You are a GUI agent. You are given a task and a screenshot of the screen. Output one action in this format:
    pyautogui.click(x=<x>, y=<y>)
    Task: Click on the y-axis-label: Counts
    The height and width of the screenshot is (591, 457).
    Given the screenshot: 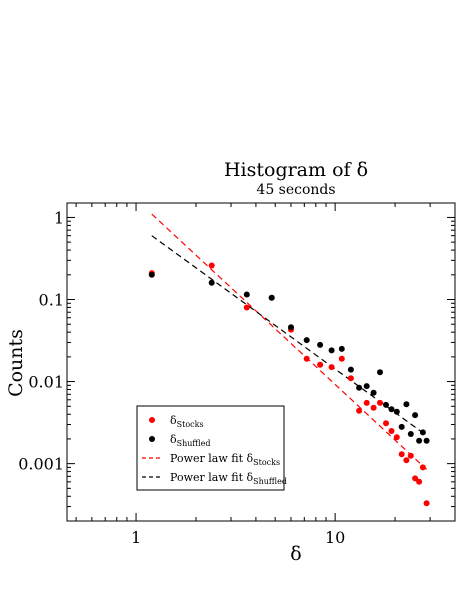 What is the action you would take?
    pyautogui.click(x=16, y=363)
    